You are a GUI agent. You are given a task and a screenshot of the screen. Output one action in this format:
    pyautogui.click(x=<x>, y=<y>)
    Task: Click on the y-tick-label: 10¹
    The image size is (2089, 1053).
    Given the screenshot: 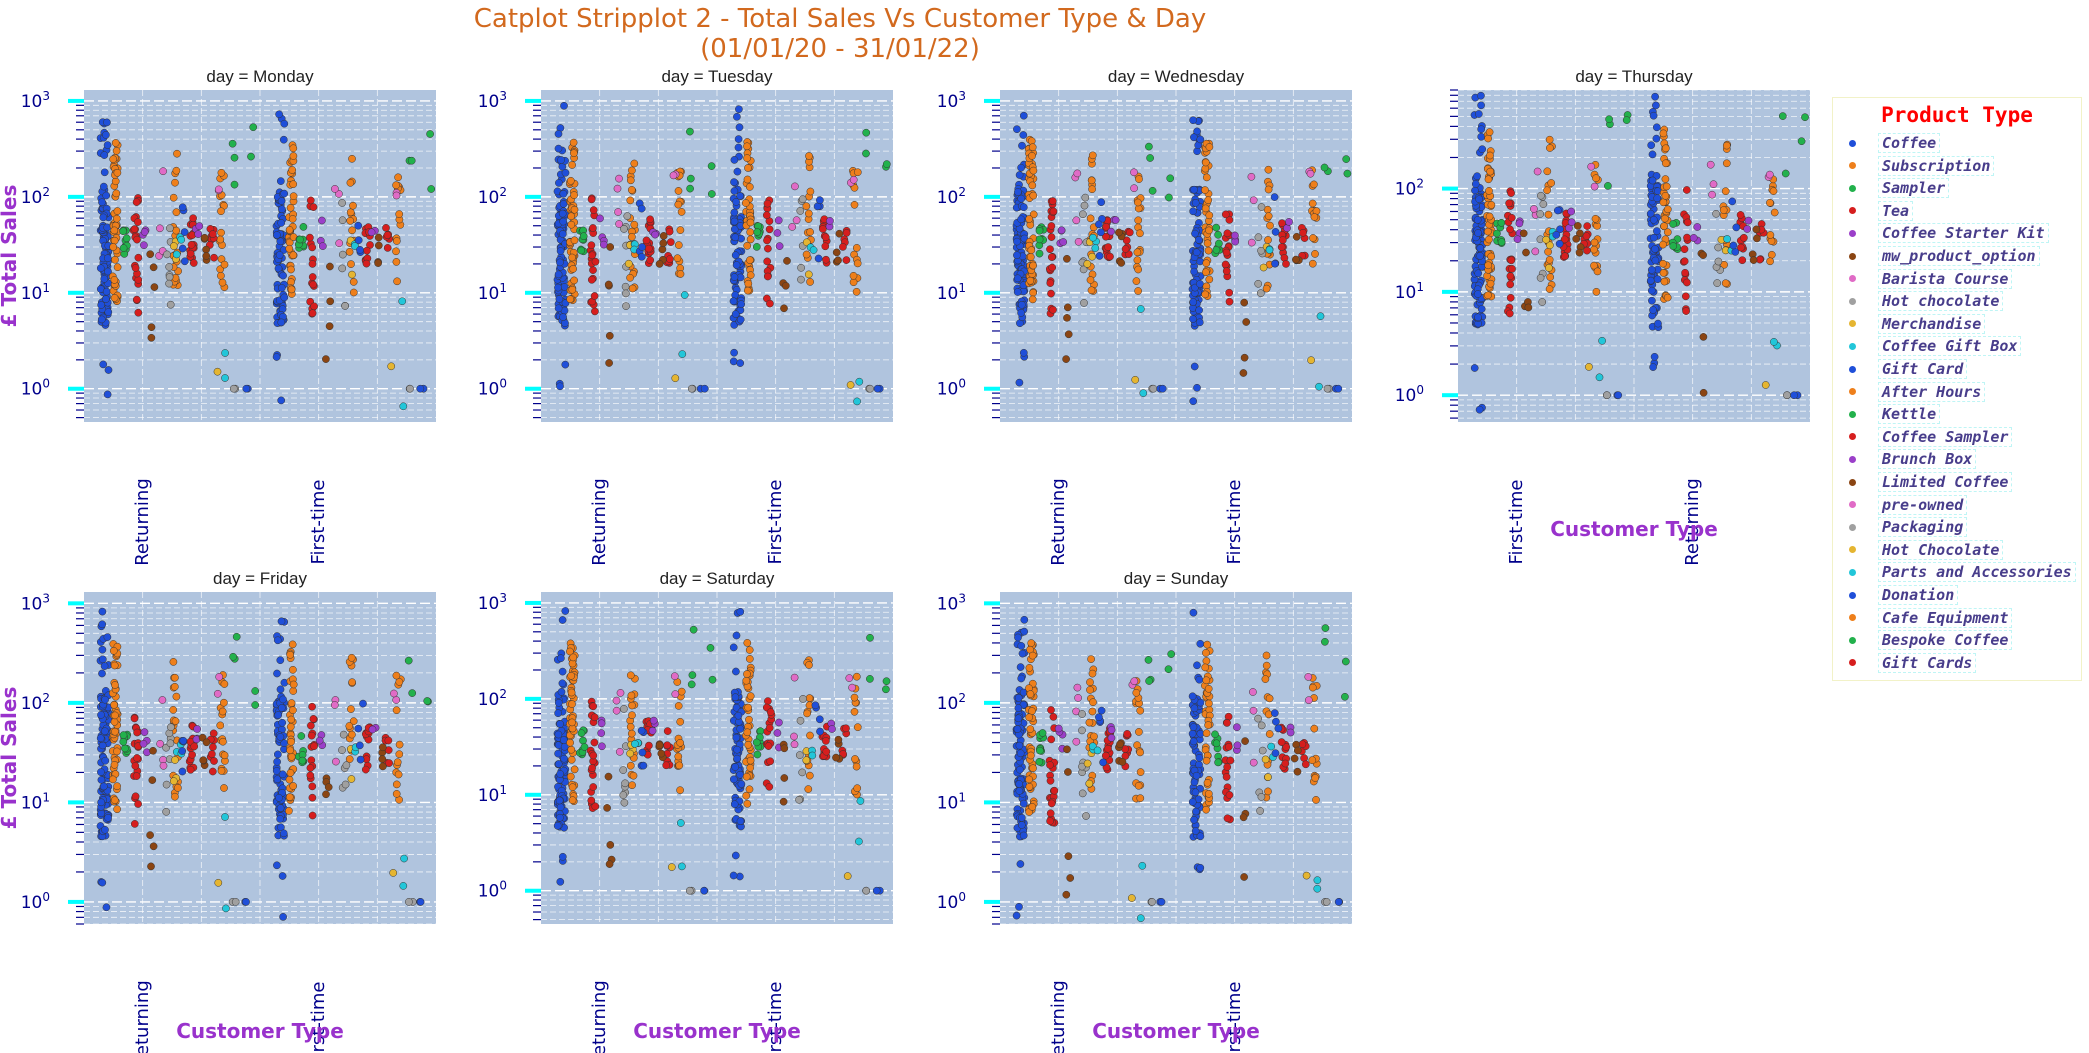 What is the action you would take?
    pyautogui.click(x=951, y=292)
    